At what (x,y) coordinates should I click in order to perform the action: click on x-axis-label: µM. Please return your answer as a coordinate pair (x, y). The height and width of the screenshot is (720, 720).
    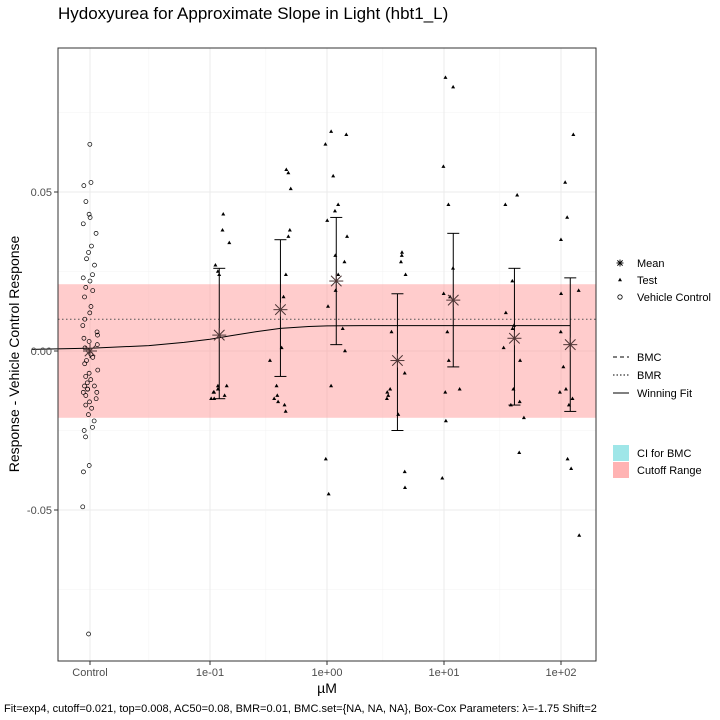
    Looking at the image, I should click on (327, 688).